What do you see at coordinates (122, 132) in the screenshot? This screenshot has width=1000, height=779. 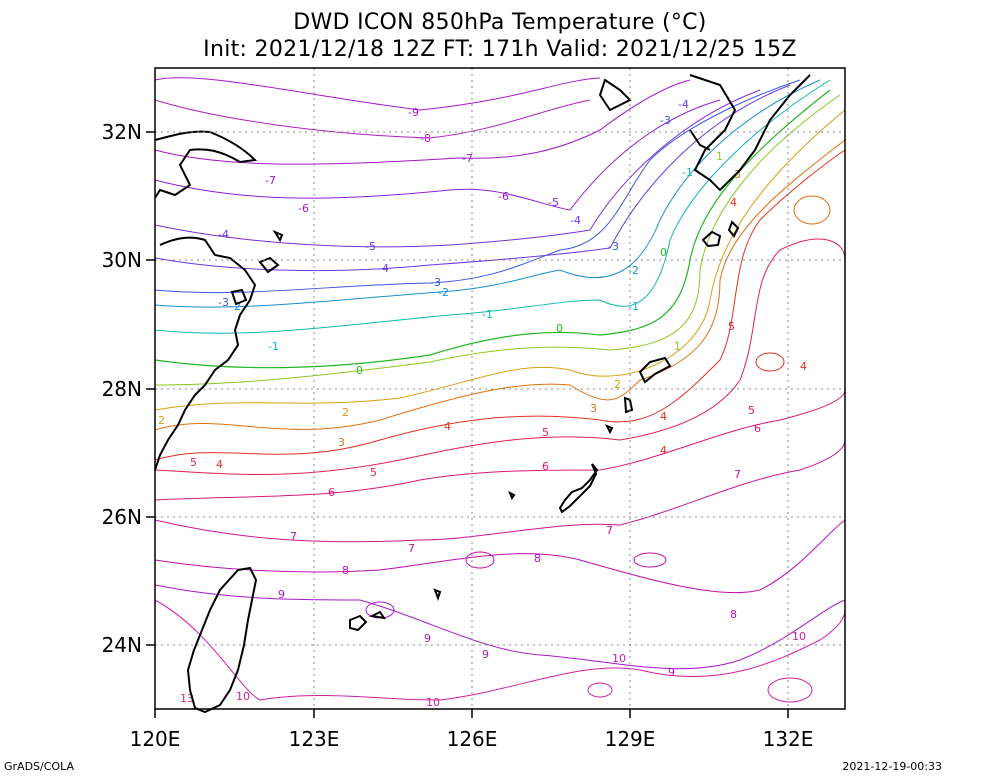 I see `lat-label: 32N` at bounding box center [122, 132].